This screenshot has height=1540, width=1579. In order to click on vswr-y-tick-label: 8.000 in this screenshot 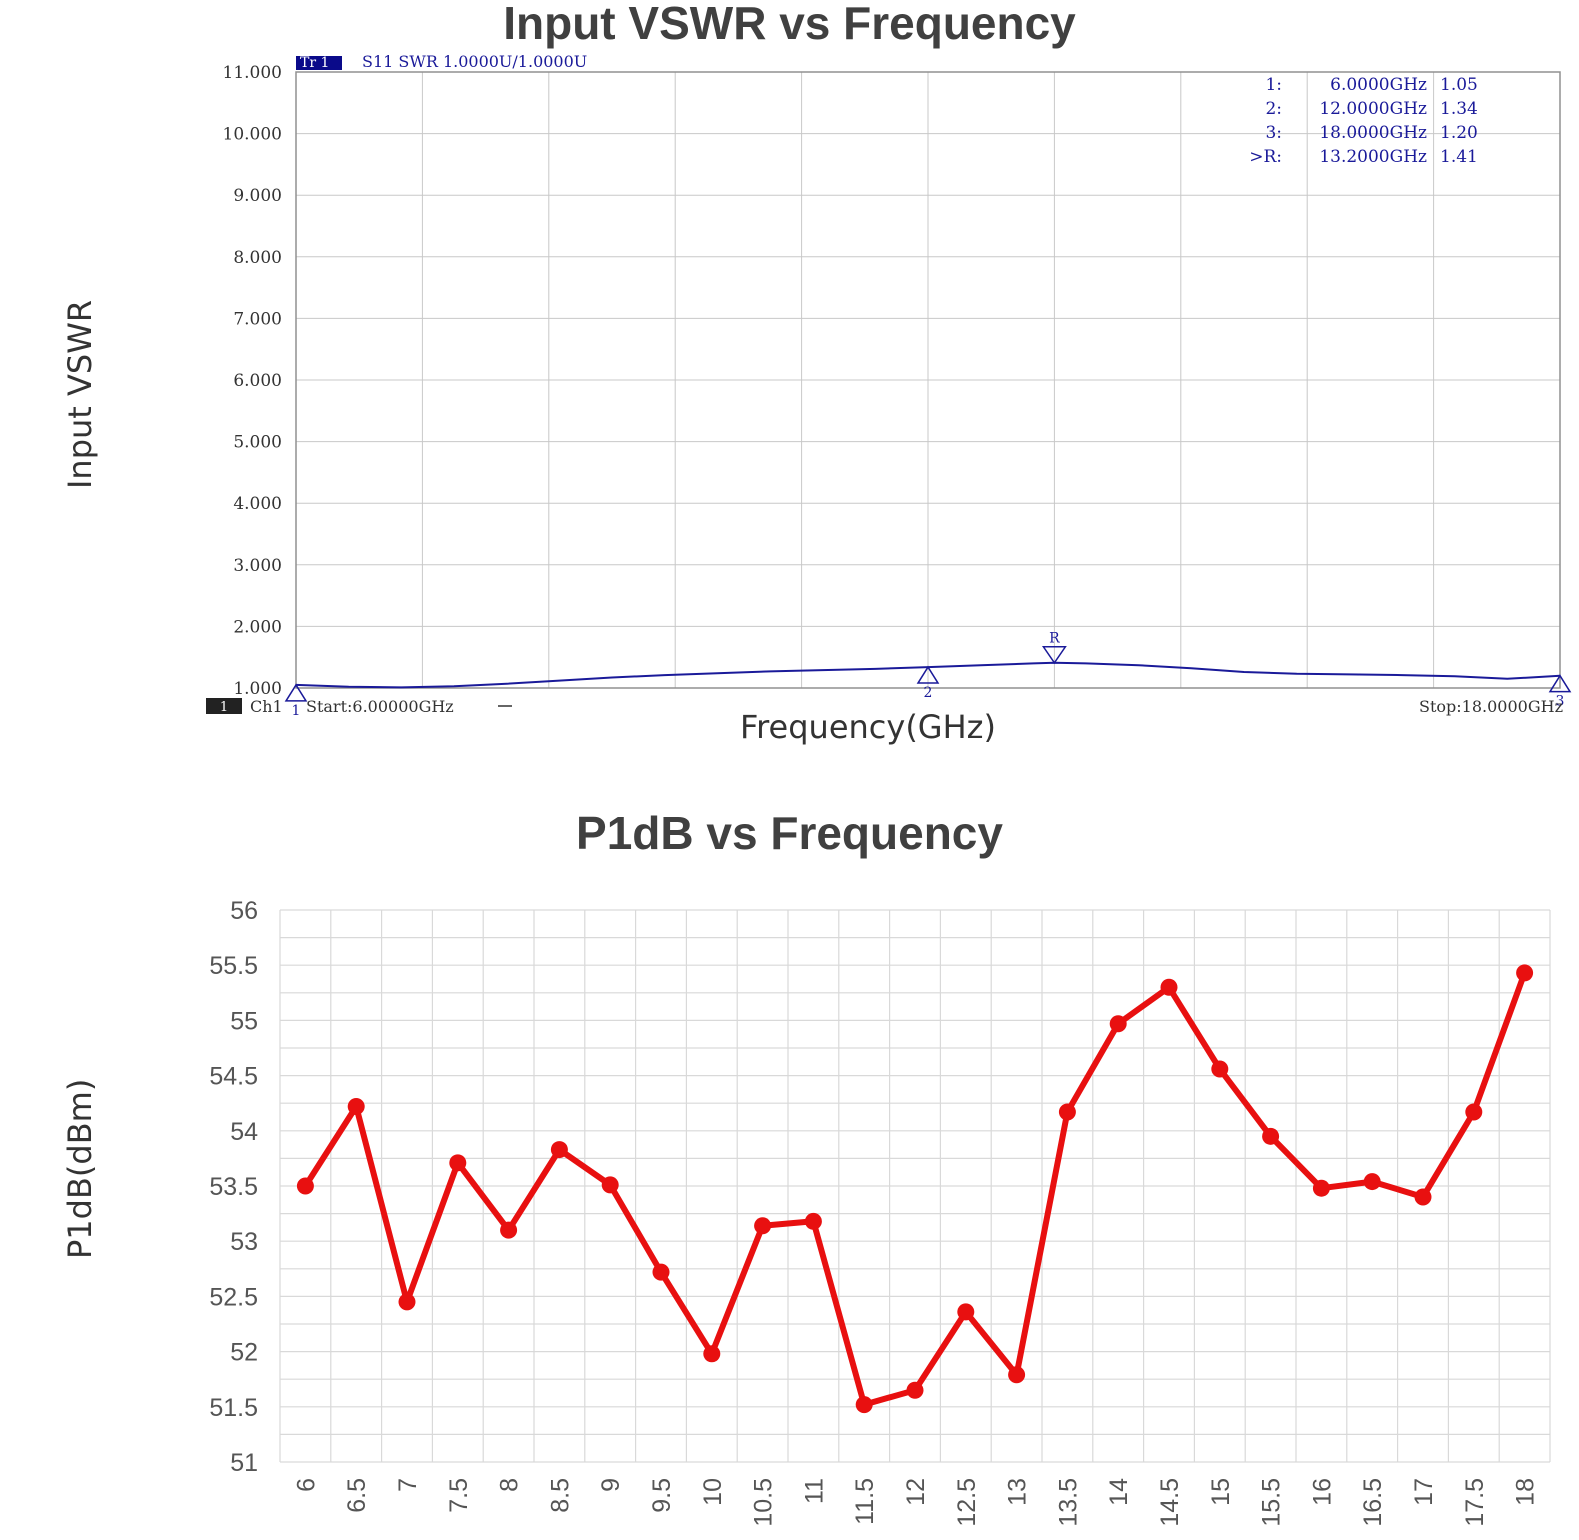, I will do `click(257, 258)`.